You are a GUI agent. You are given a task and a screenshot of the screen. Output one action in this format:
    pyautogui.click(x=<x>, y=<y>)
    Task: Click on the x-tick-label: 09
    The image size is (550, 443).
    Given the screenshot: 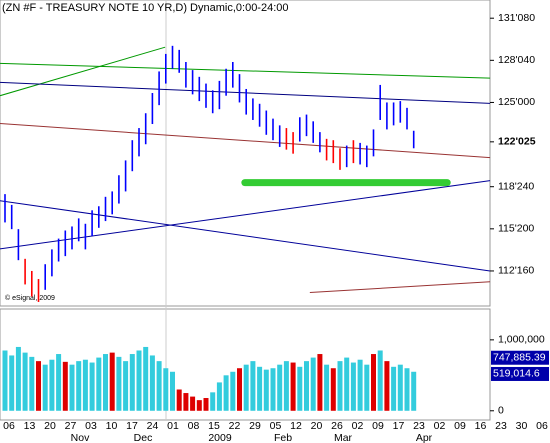 What is the action you would take?
    pyautogui.click(x=460, y=426)
    